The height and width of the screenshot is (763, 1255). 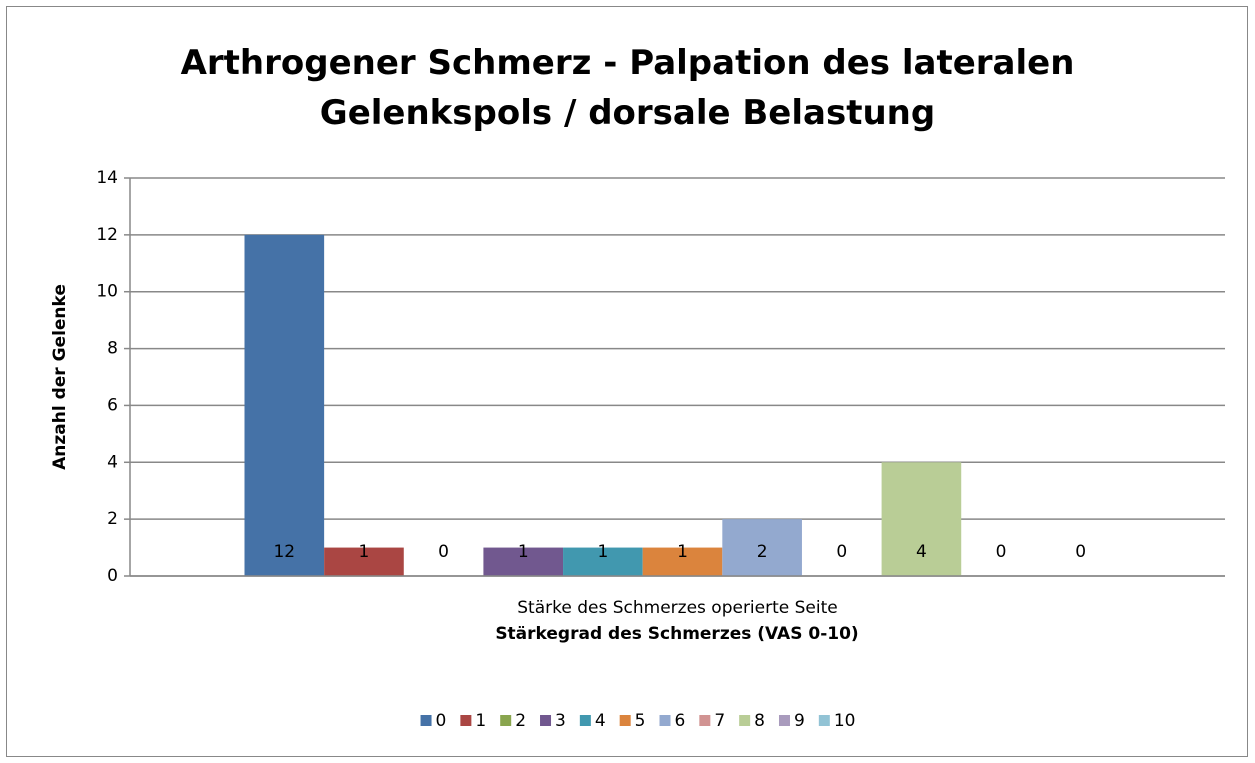 What do you see at coordinates (680, 721) in the screenshot?
I see `legend-label: 6` at bounding box center [680, 721].